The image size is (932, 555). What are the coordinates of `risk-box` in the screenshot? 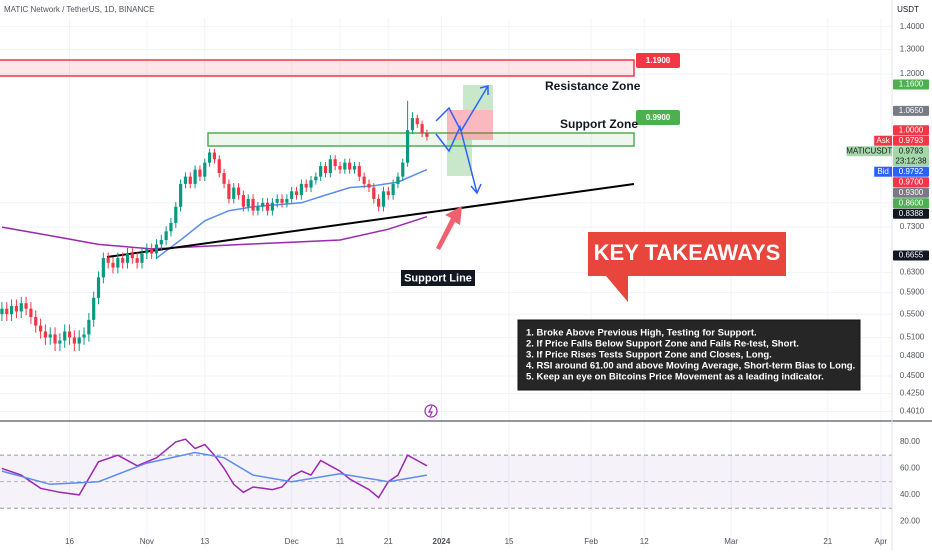 It's located at (470, 125).